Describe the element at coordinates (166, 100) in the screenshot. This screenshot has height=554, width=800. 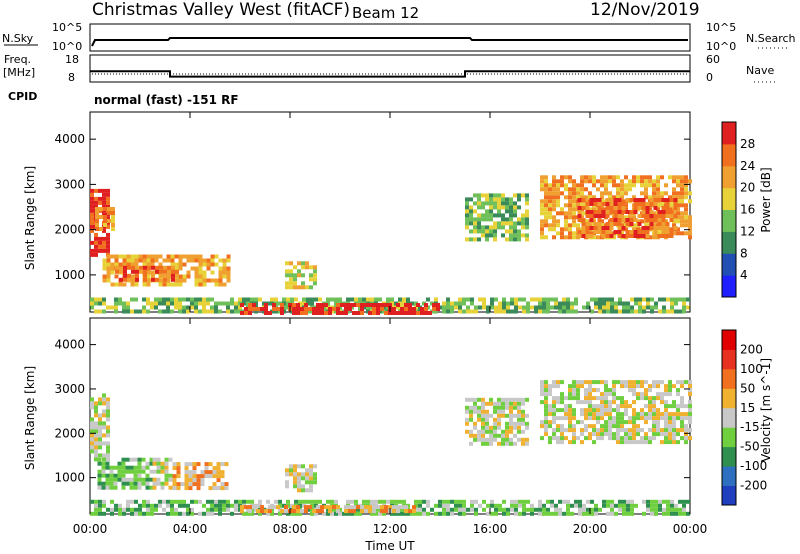
I see `cpid-text: normal (fast) -151 RF` at that location.